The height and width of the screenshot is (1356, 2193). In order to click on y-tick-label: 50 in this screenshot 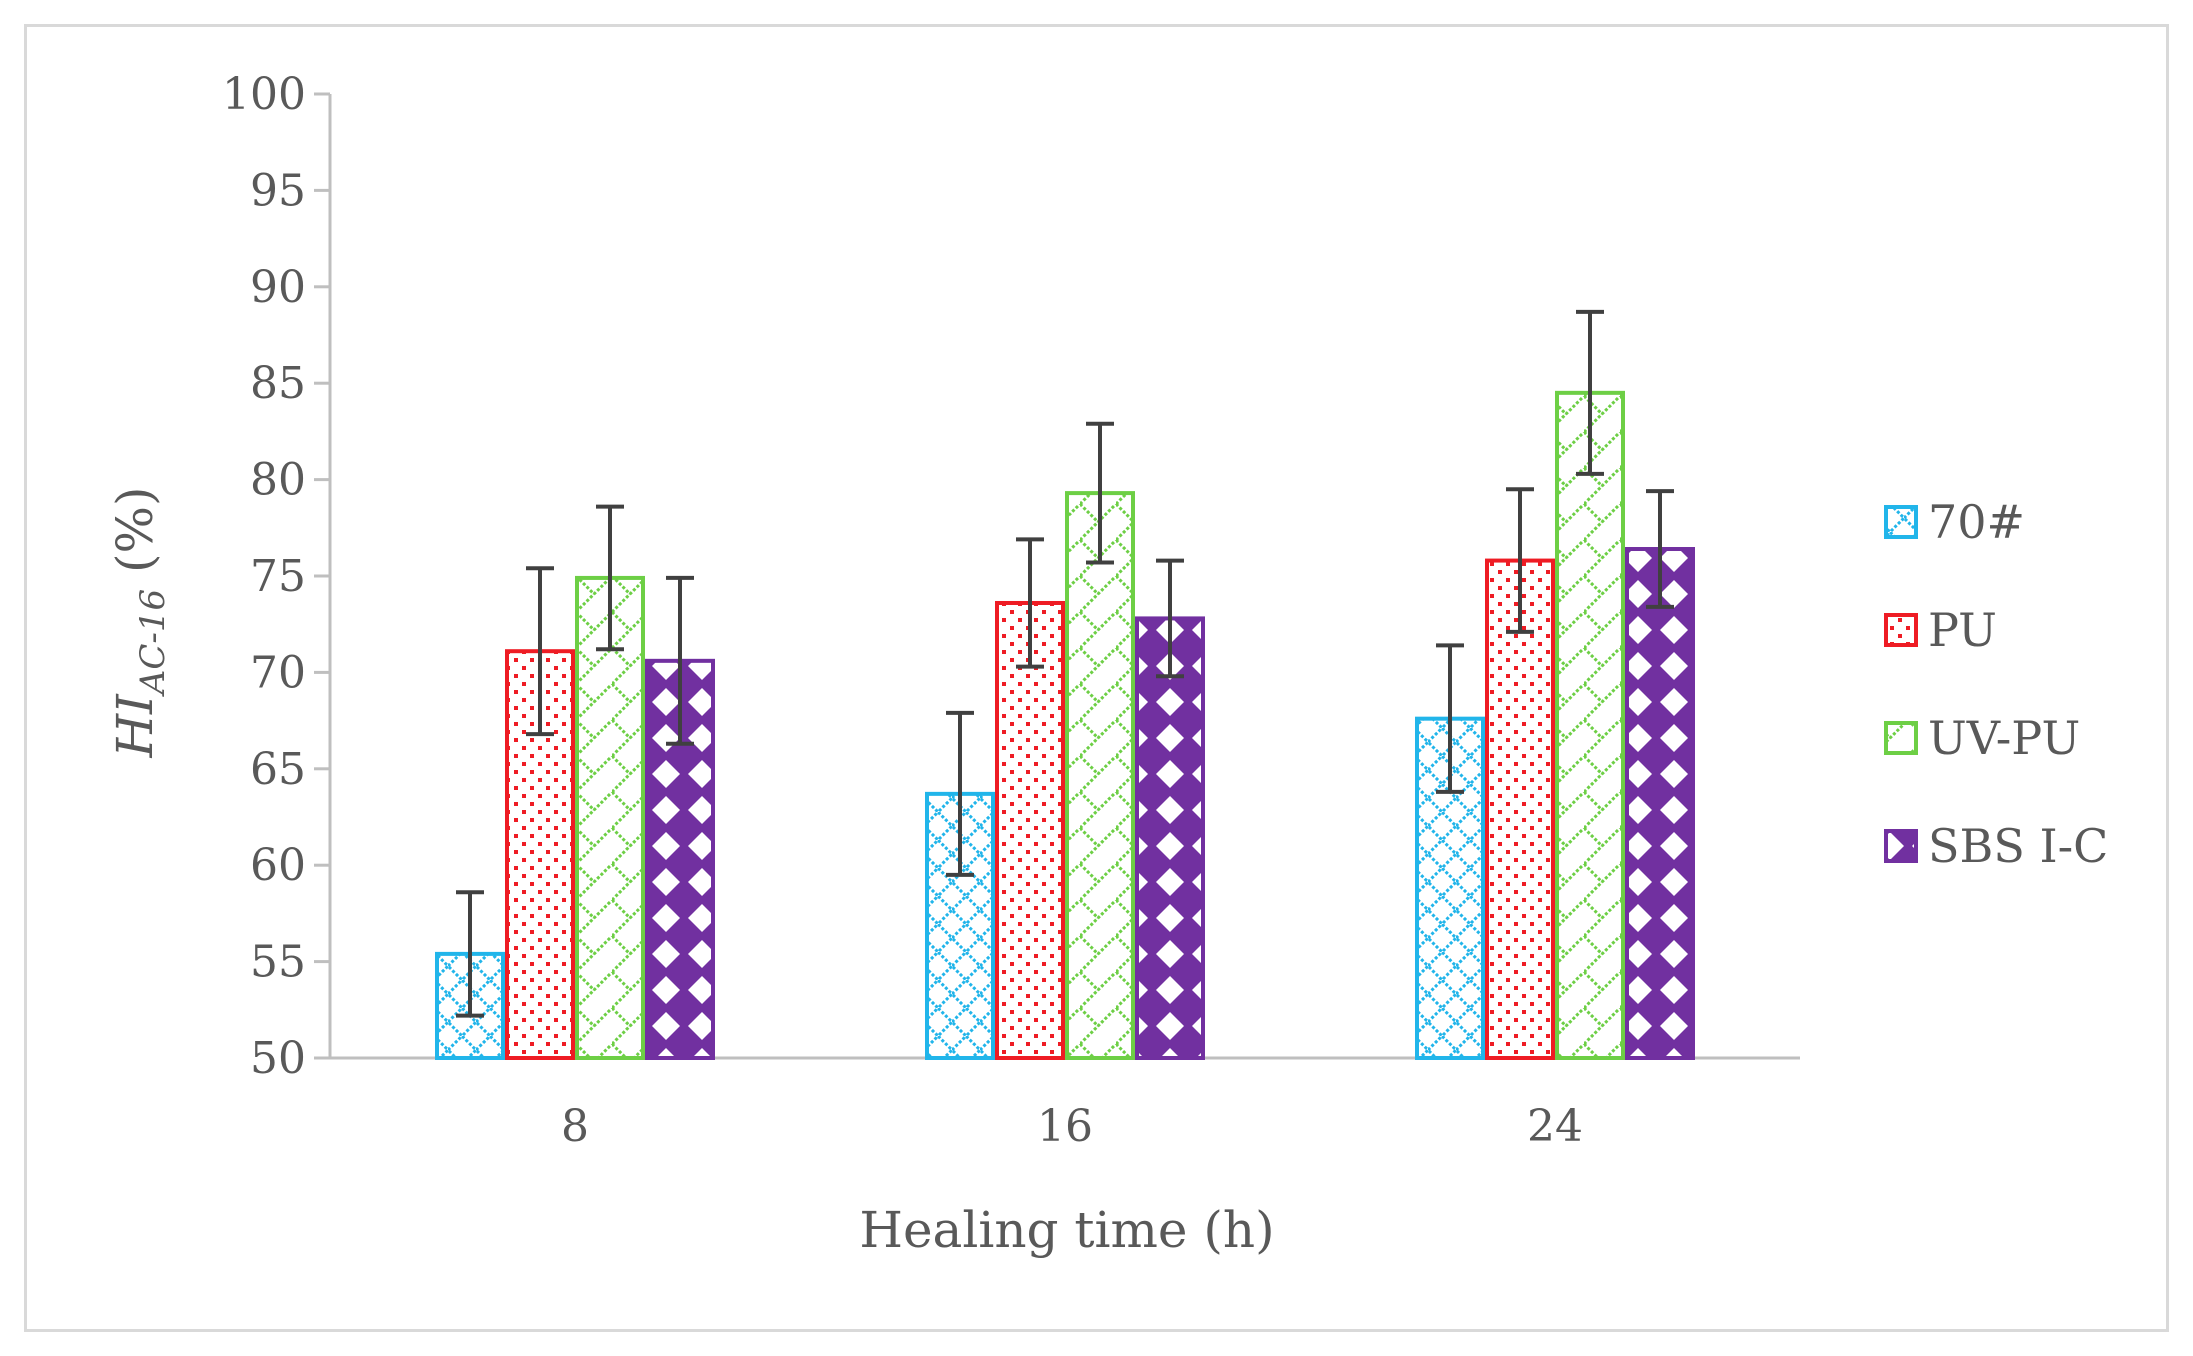, I will do `click(278, 1058)`.